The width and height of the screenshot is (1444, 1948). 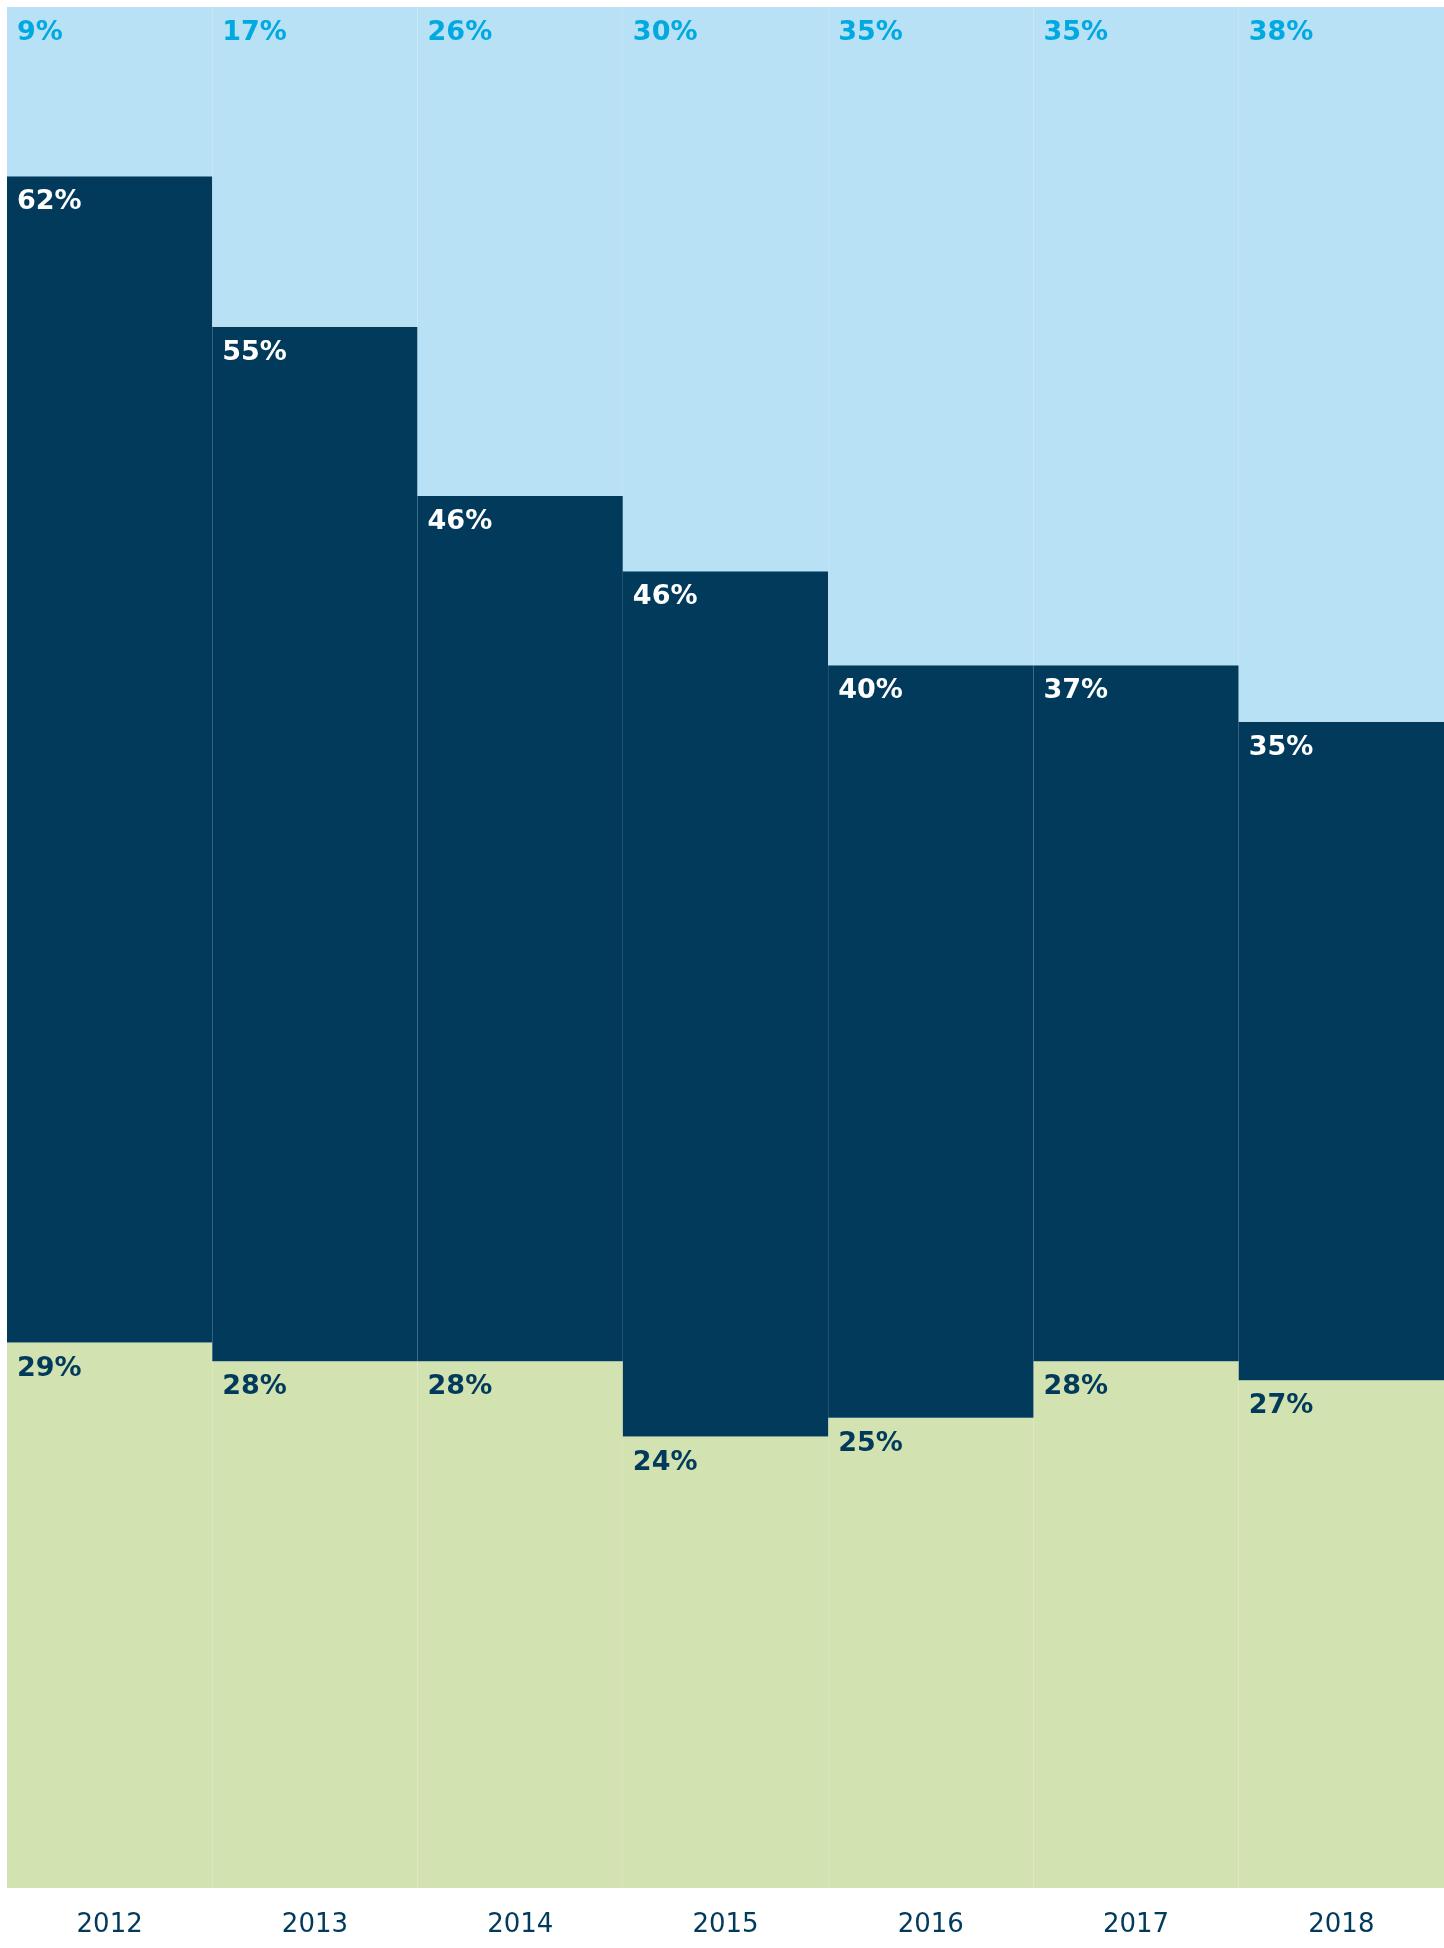 I want to click on data-label: 38%, so click(x=1281, y=30).